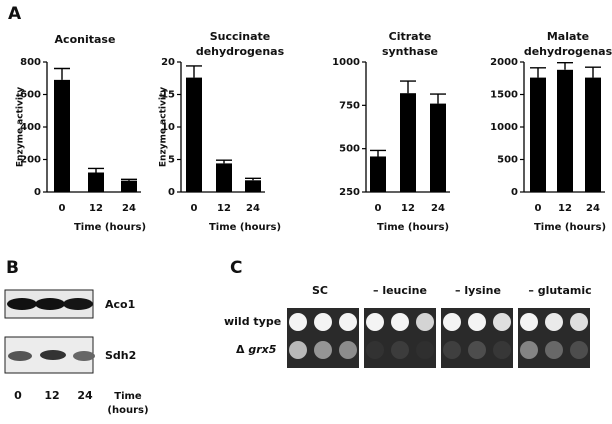 The height and width of the screenshot is (424, 612). What do you see at coordinates (349, 105) in the screenshot?
I see `y-tick-label: 750` at bounding box center [349, 105].